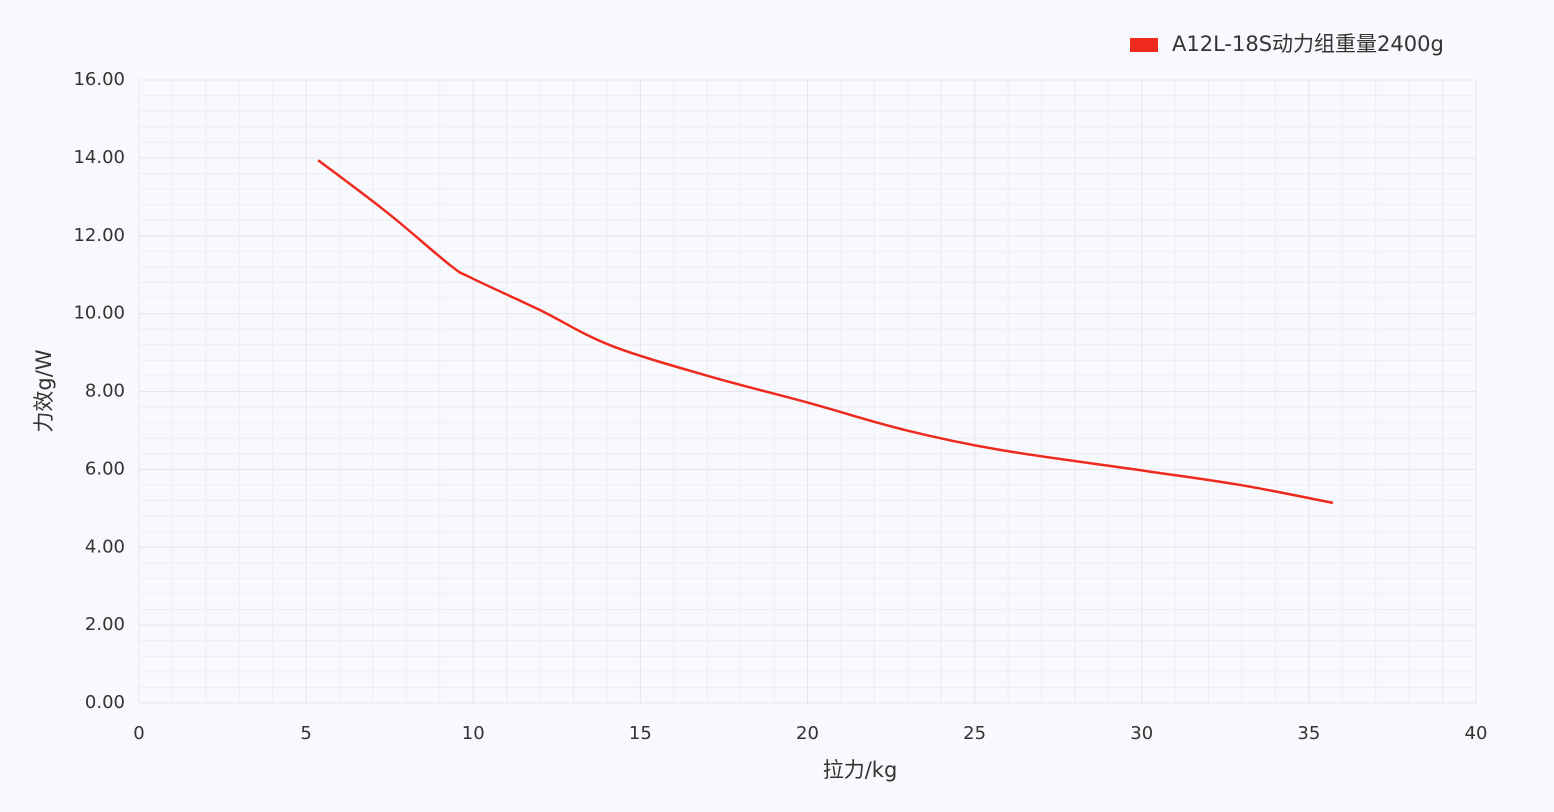  What do you see at coordinates (105, 468) in the screenshot?
I see `y-tick-label: 6.00` at bounding box center [105, 468].